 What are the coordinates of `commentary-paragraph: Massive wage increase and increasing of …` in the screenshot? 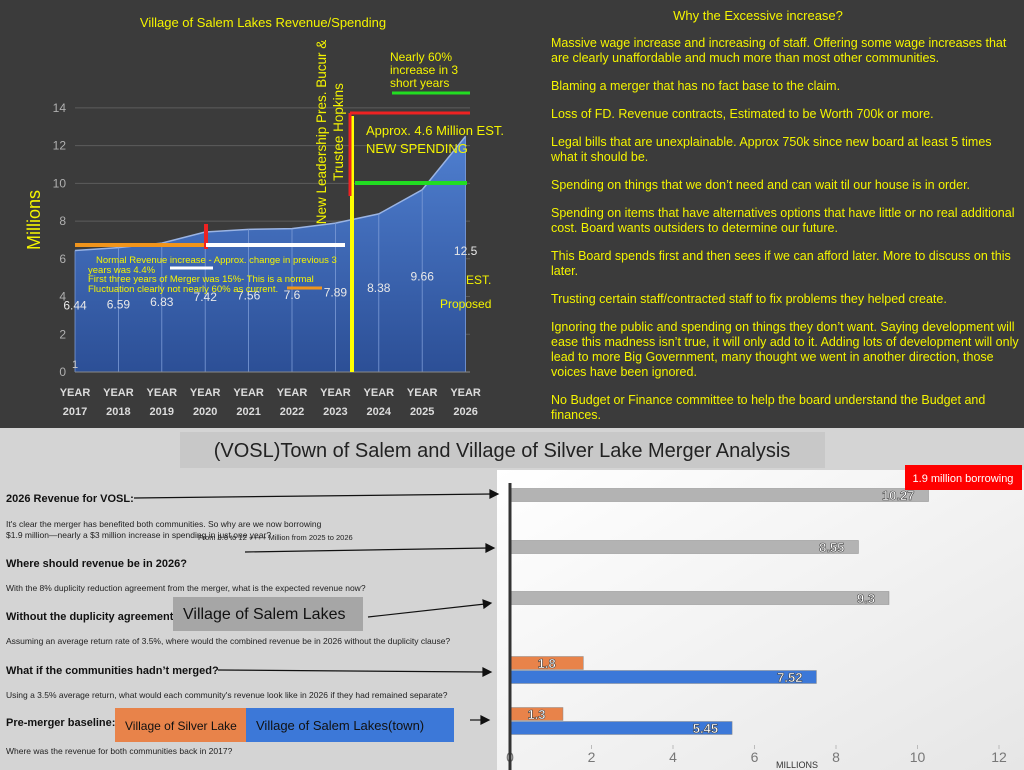 It's located at (779, 50).